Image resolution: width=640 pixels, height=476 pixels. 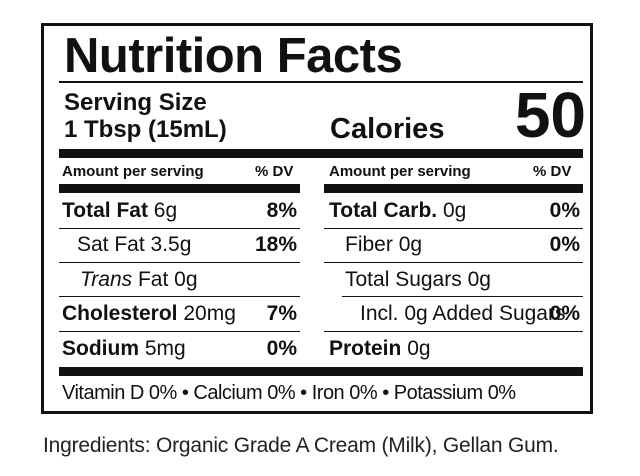 What do you see at coordinates (453, 188) in the screenshot?
I see `right-header-rule` at bounding box center [453, 188].